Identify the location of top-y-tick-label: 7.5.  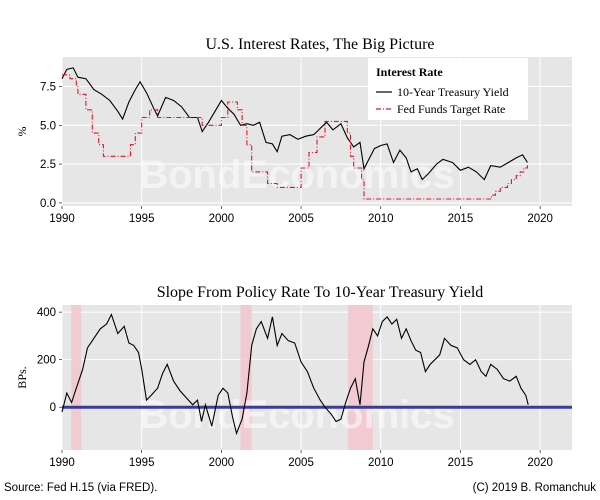
(48, 87).